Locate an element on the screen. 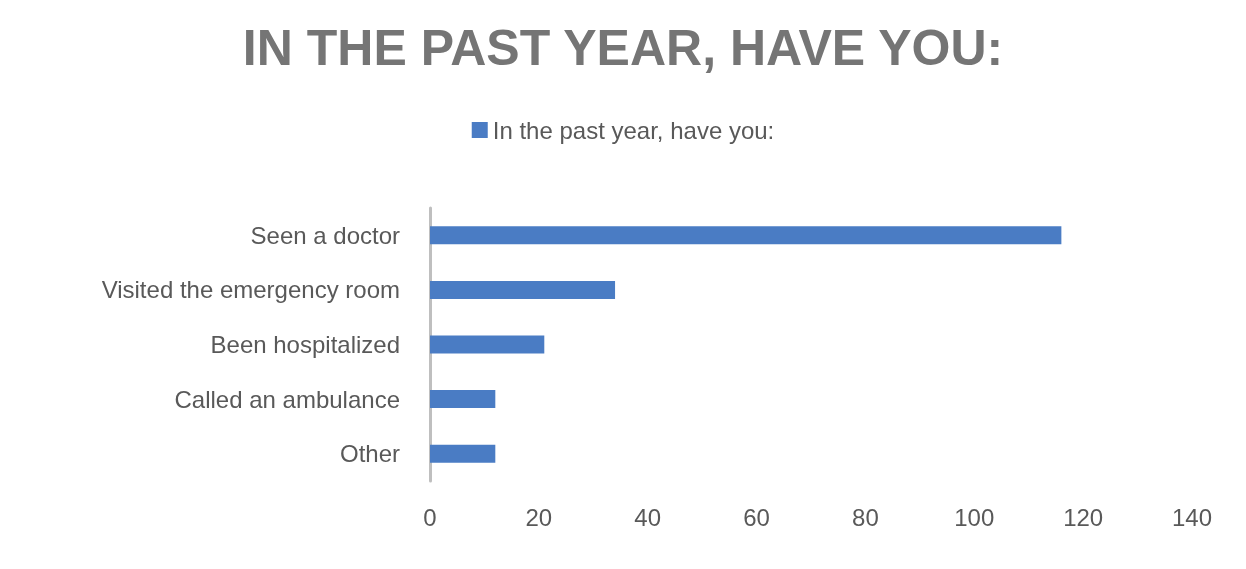 This screenshot has height=569, width=1246. y-tick-label: Called an ambulance is located at coordinates (287, 399).